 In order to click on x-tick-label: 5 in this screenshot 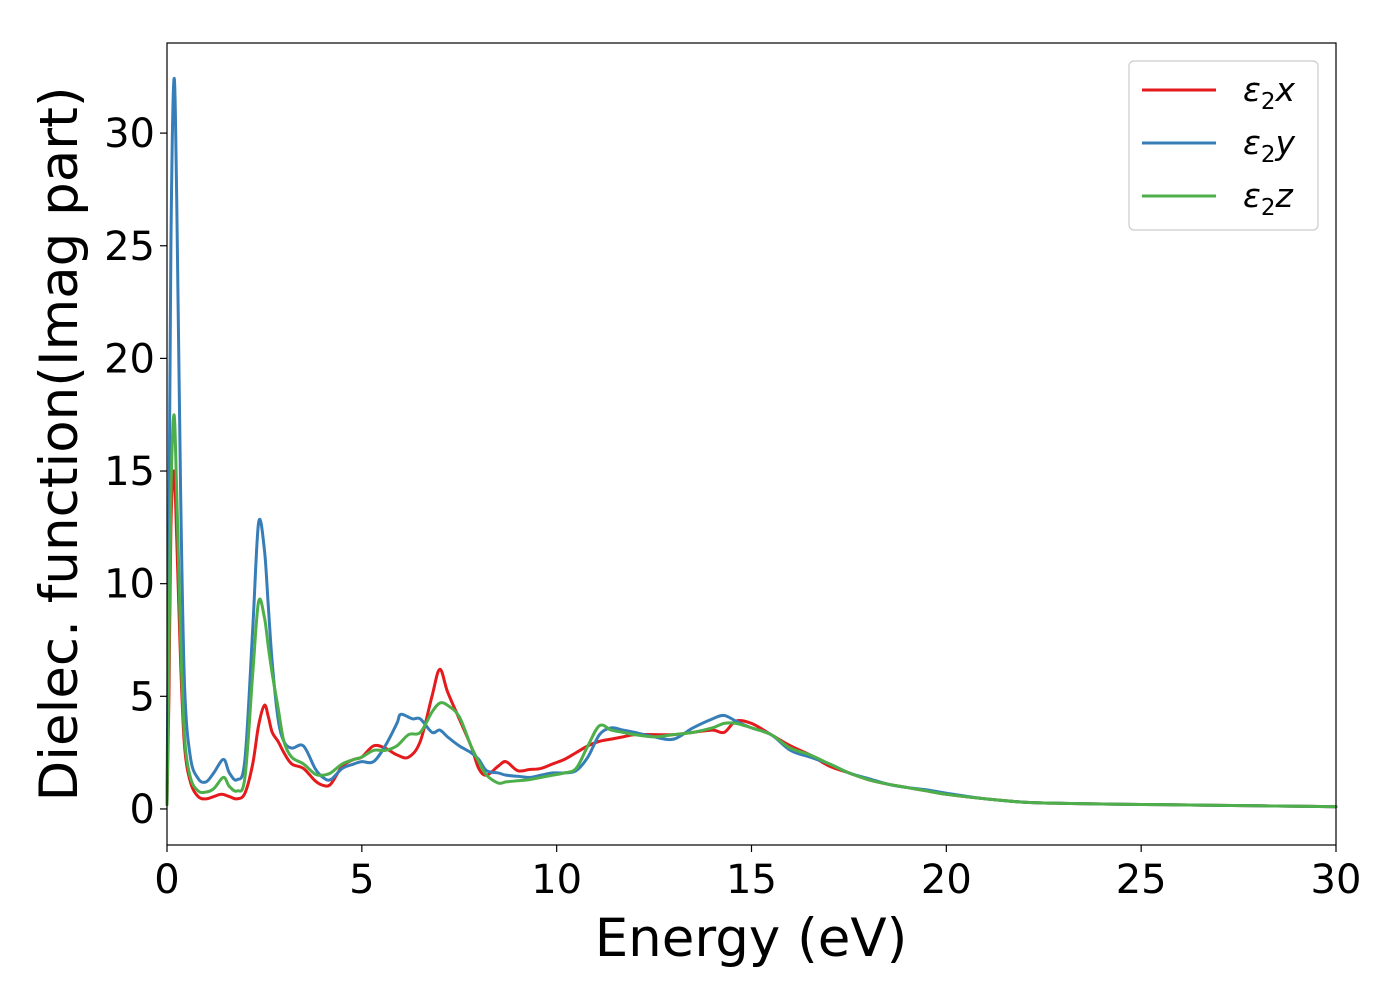, I will do `click(361, 880)`.